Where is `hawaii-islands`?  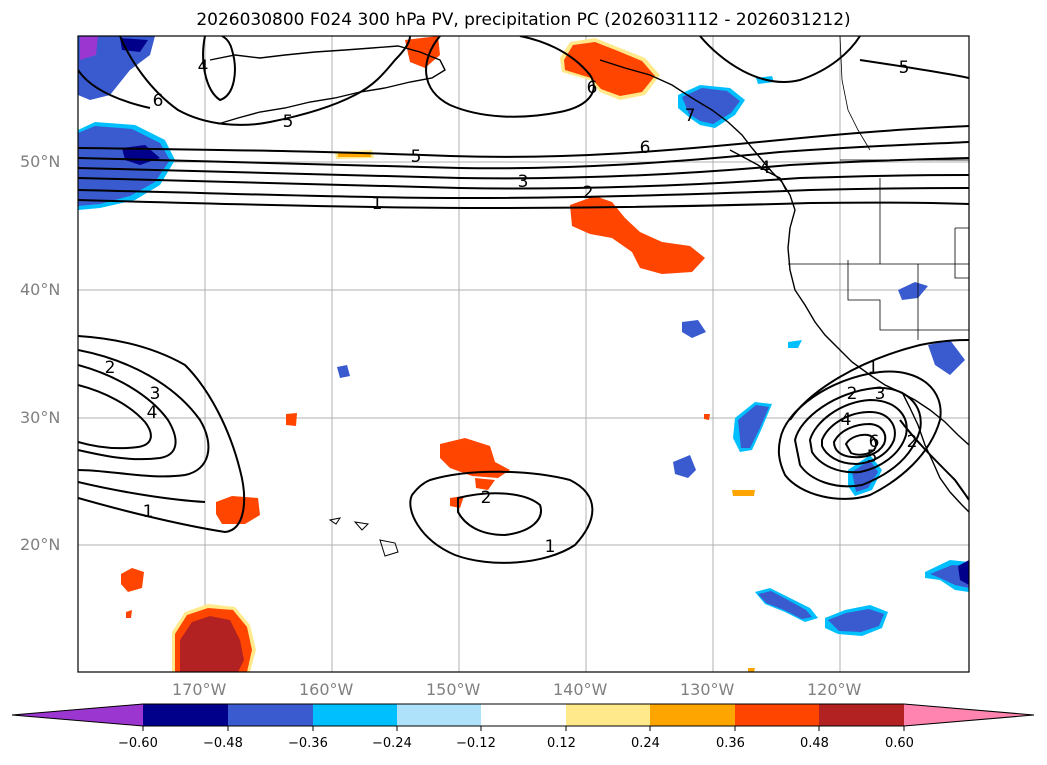 hawaii-islands is located at coordinates (363, 537).